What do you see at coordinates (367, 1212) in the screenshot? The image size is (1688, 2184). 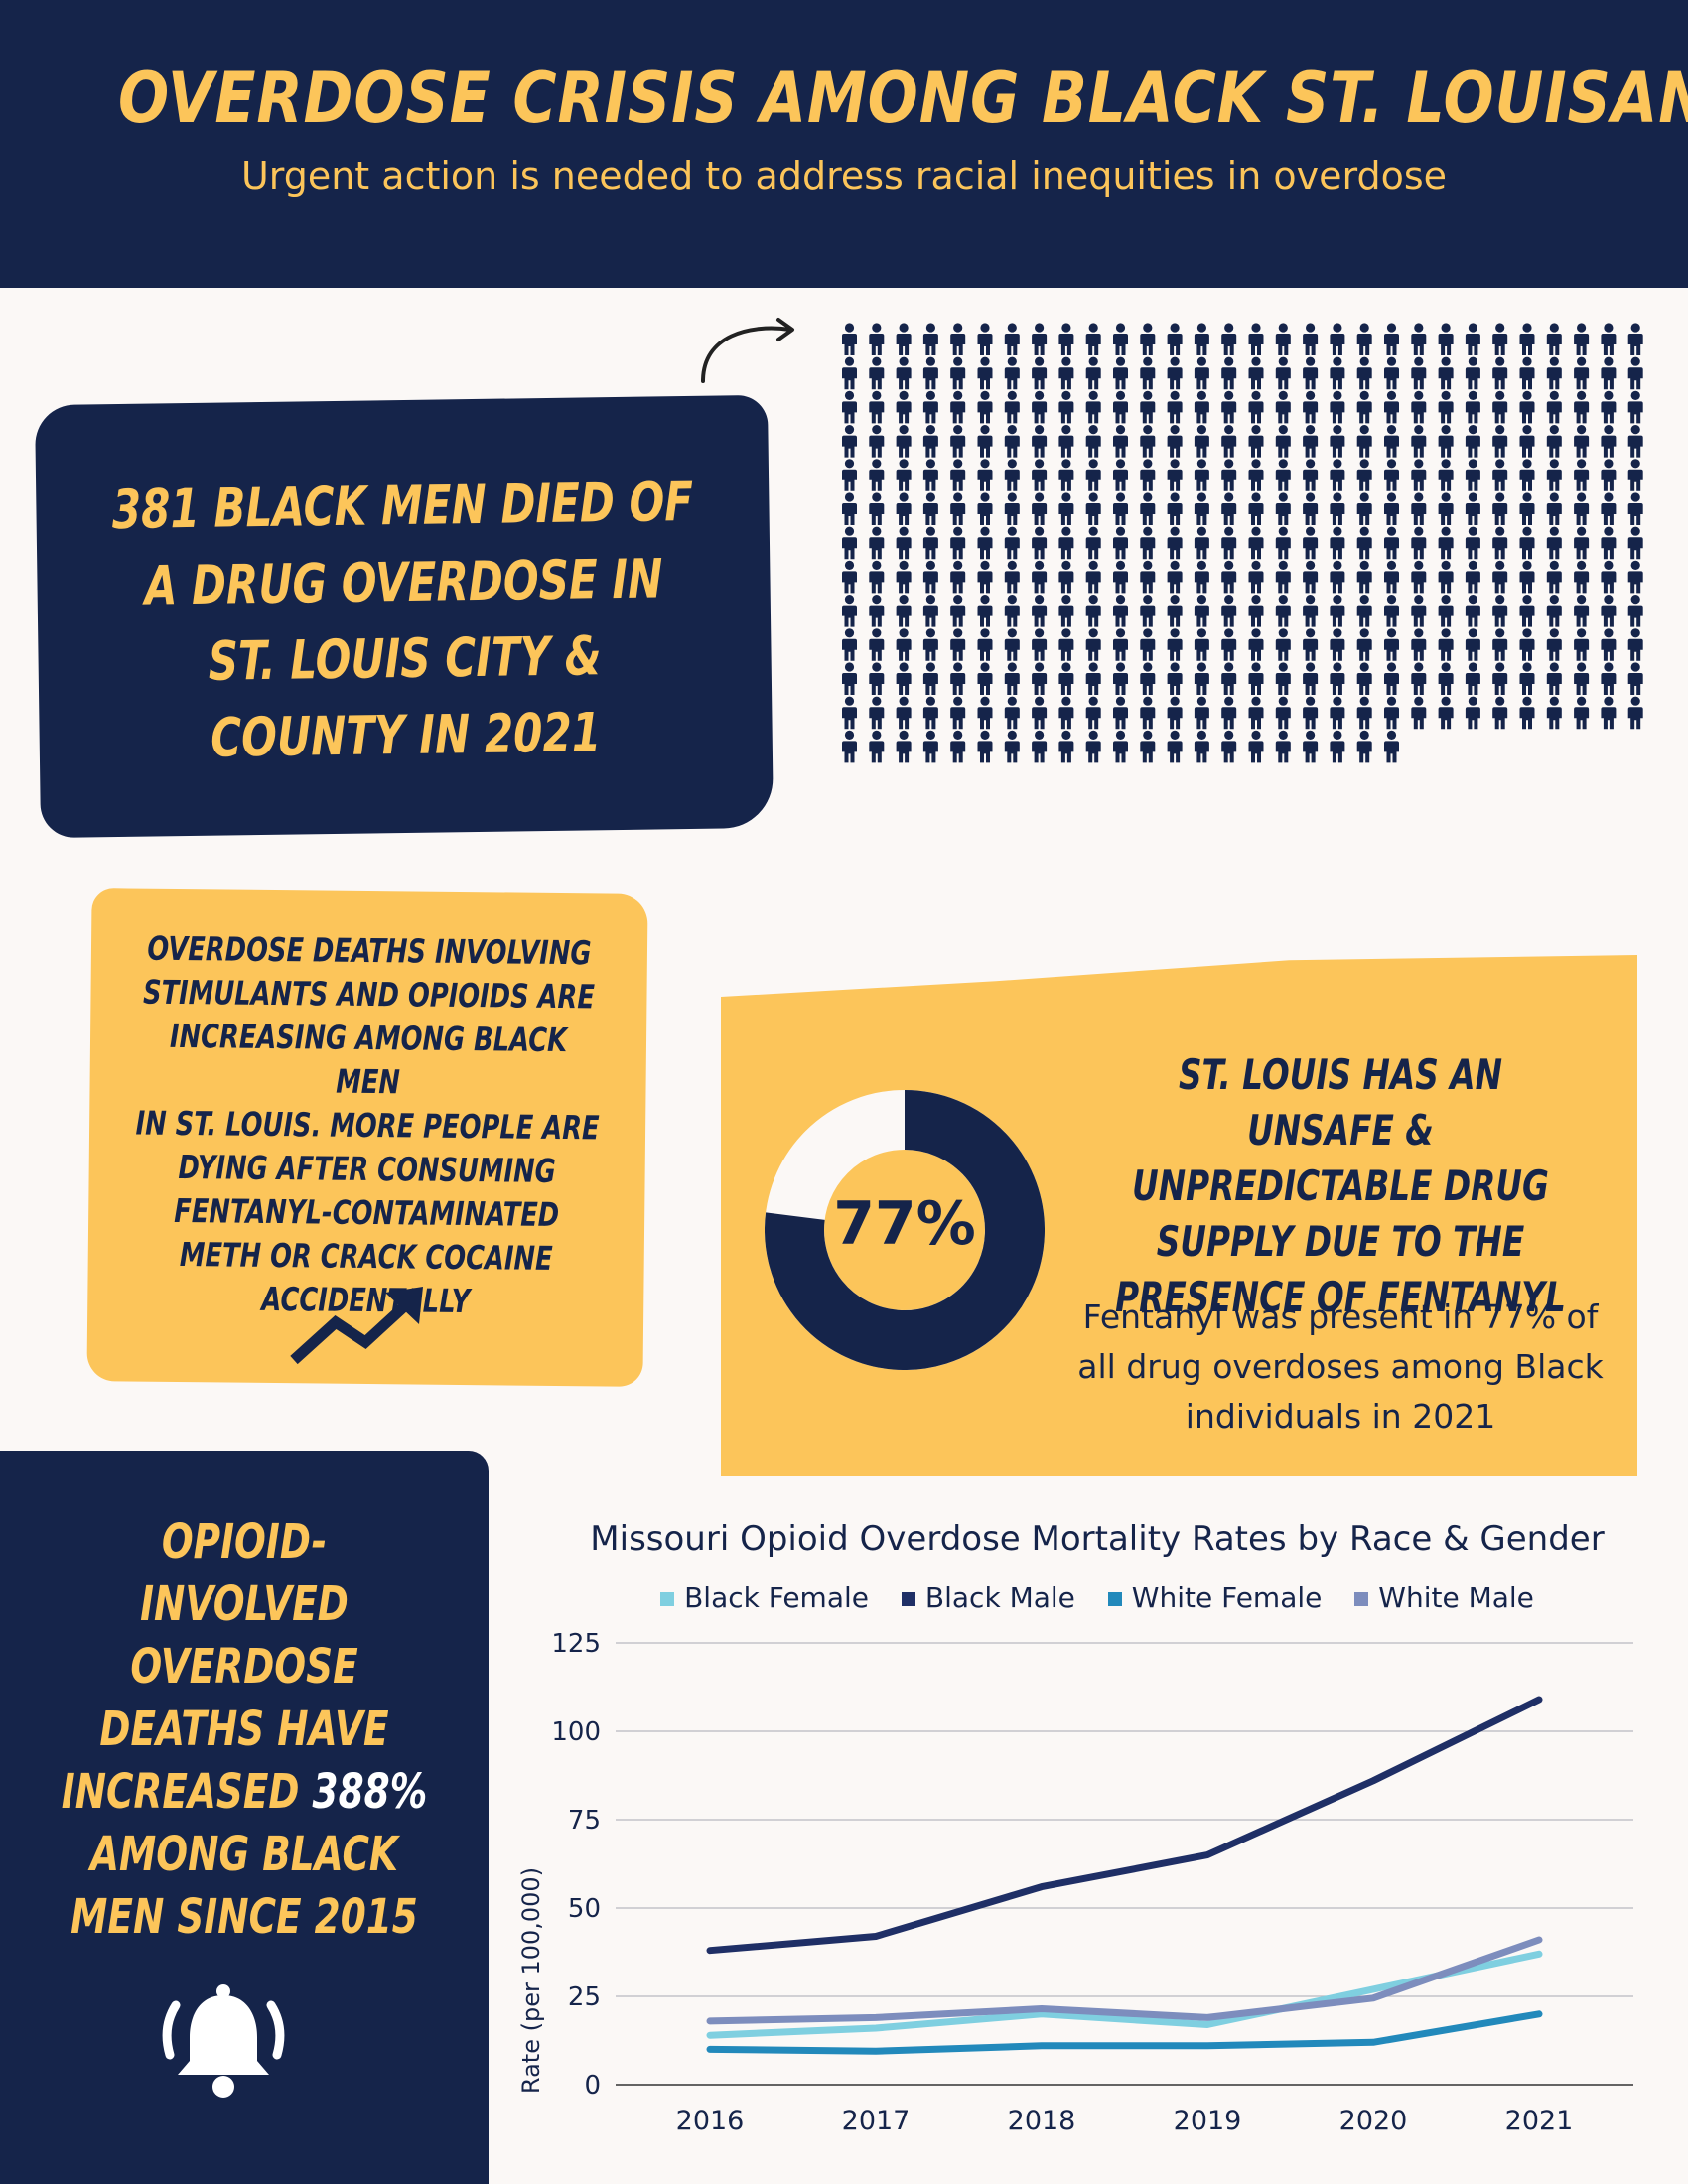 I see `stimulants-line: FENTANYL-CONTAMINATED` at bounding box center [367, 1212].